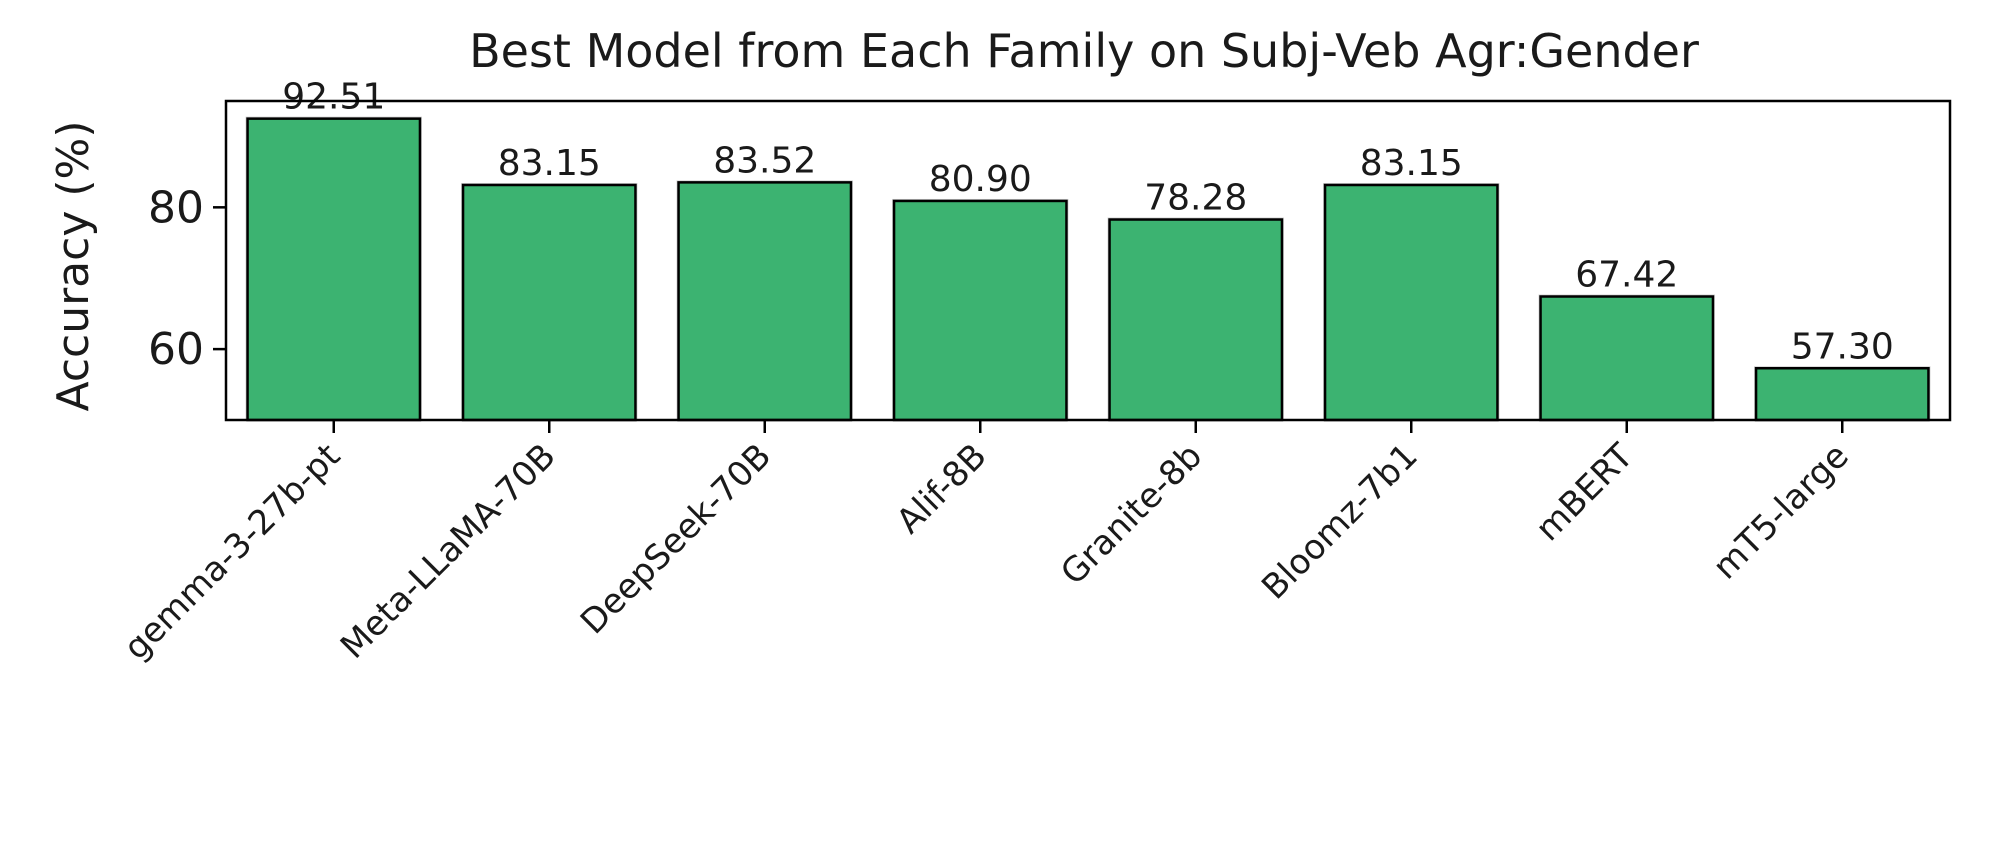  I want to click on y-tick-label: 60, so click(176, 349).